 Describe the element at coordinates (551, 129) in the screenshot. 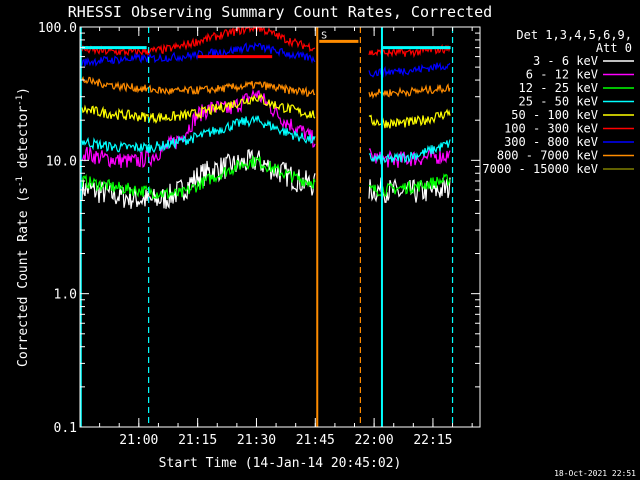

I see `legend-label: 100 - 300 keV` at that location.